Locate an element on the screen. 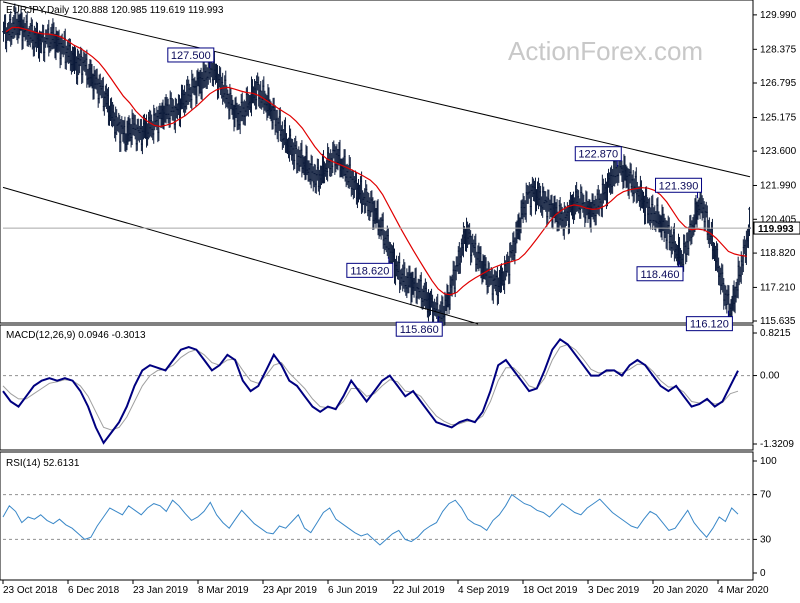 Image resolution: width=800 pixels, height=603 pixels. price-tick-label: 115.635 is located at coordinates (778, 321).